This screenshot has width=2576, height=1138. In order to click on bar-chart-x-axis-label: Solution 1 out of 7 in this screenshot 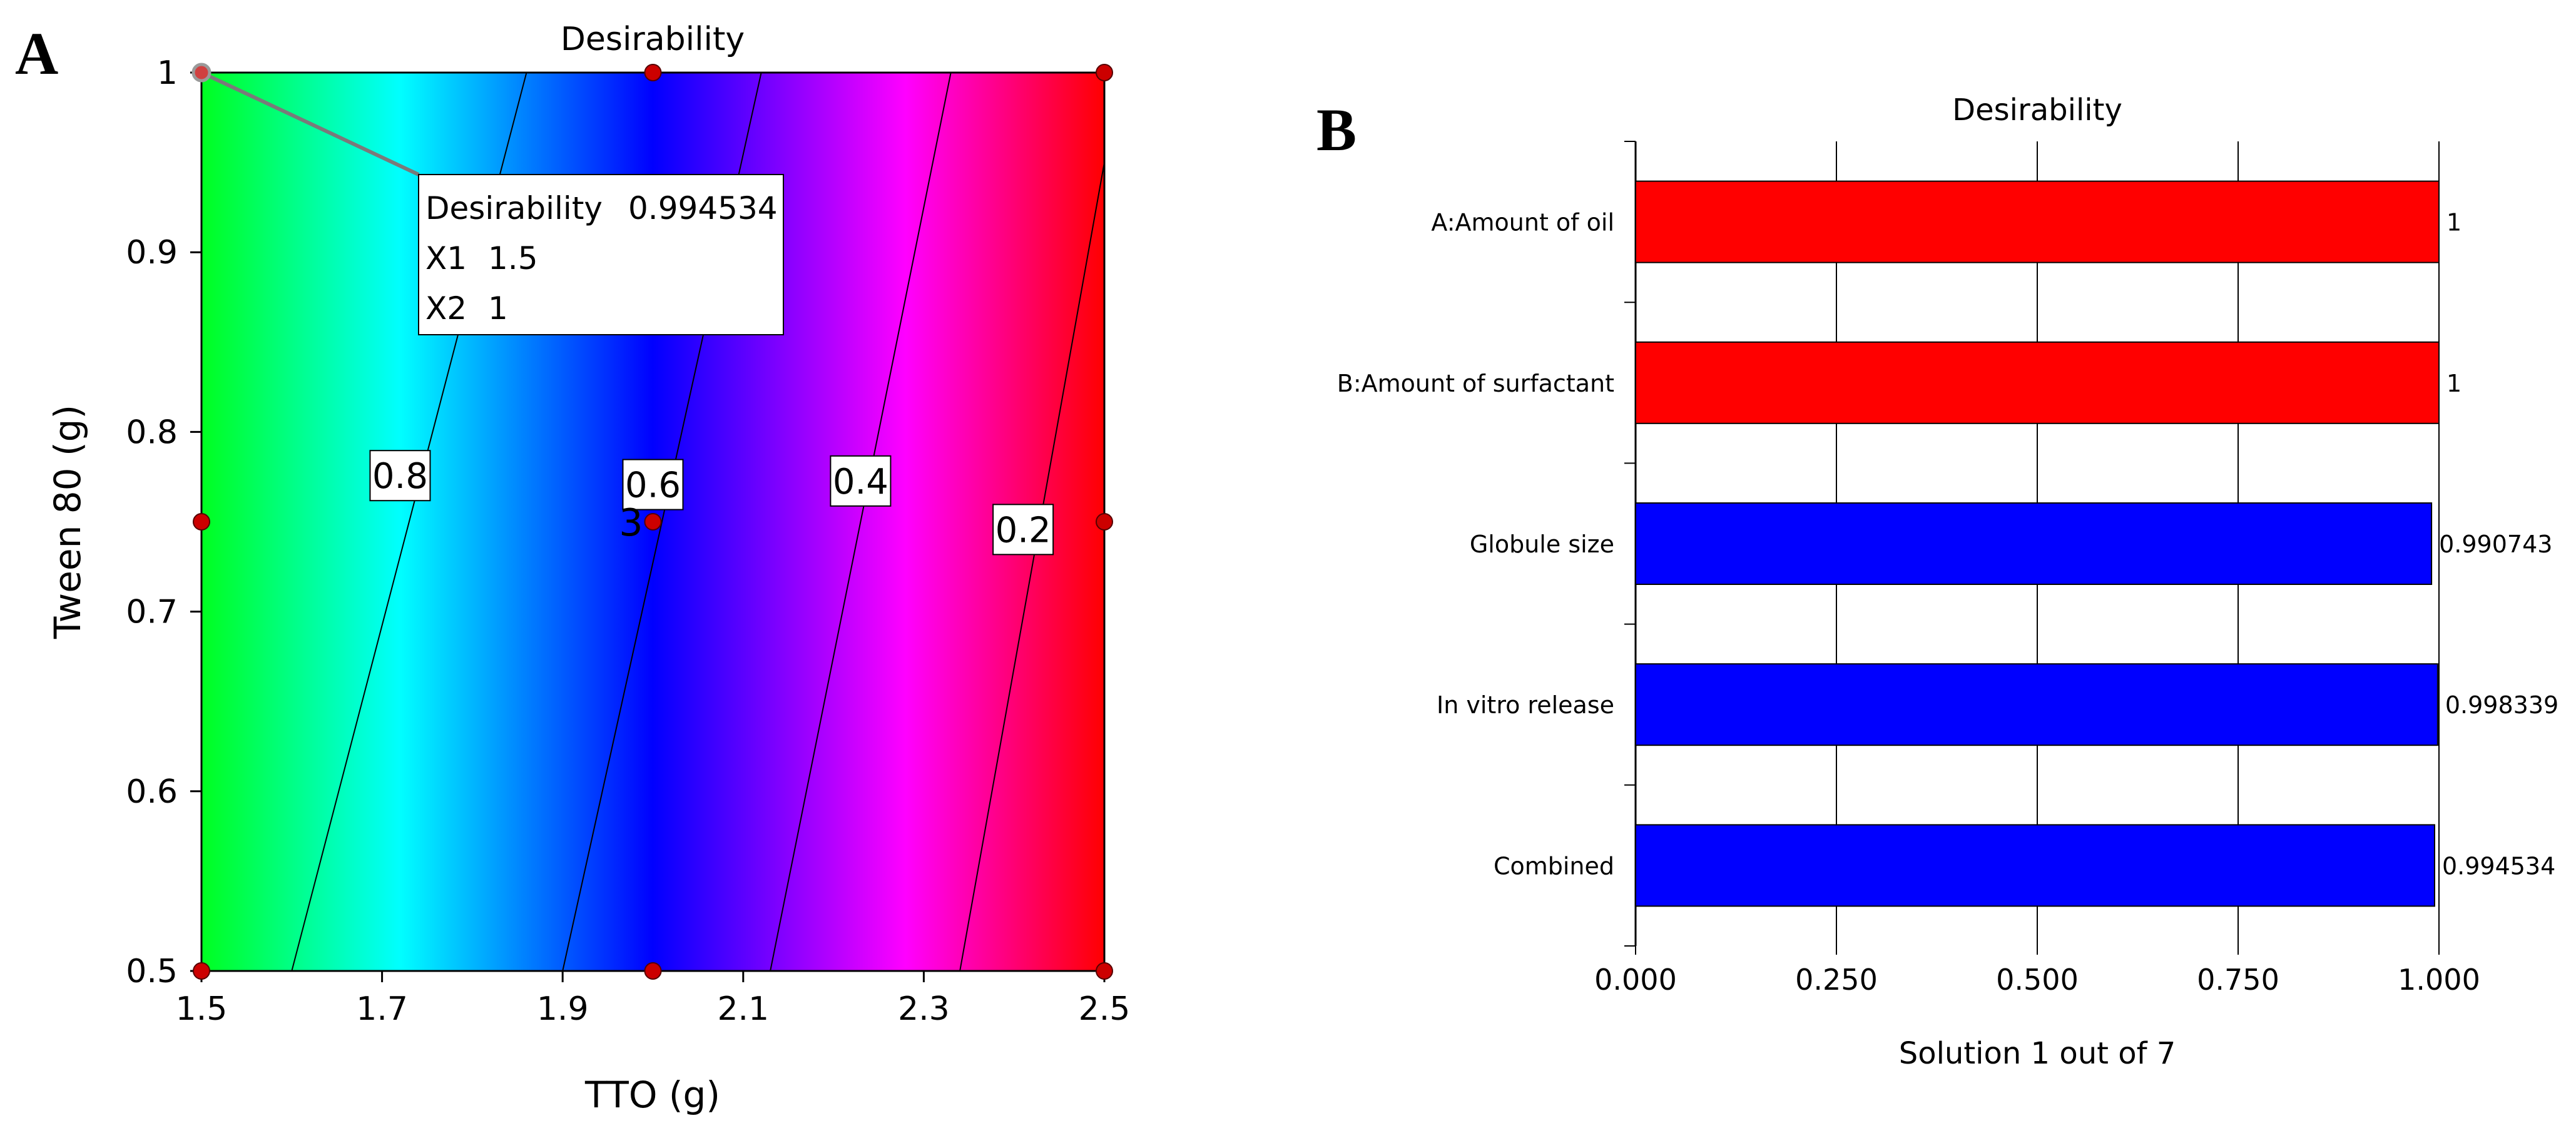, I will do `click(2038, 1053)`.